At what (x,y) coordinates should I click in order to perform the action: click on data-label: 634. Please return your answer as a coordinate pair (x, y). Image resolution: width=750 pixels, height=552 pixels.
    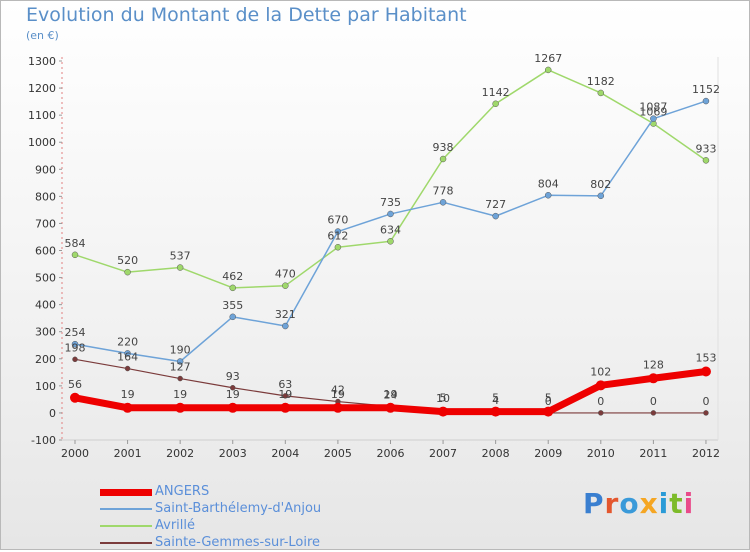
    Looking at the image, I should click on (390, 229).